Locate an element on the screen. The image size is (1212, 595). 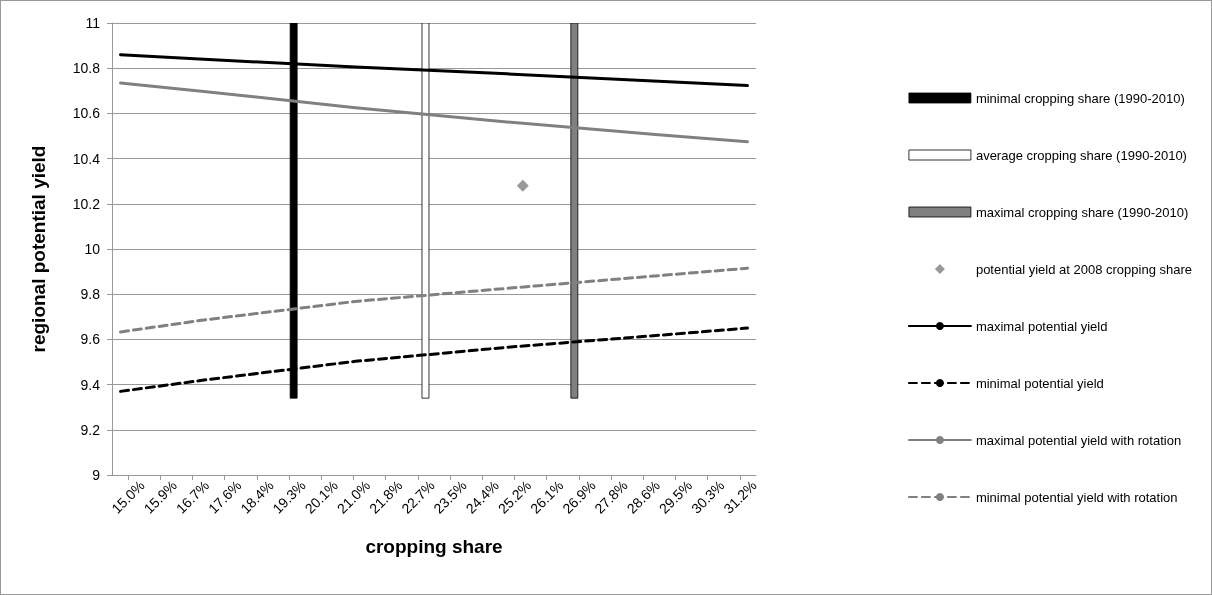
legend-label: minimal potential yield with rotation is located at coordinates (1076, 497).